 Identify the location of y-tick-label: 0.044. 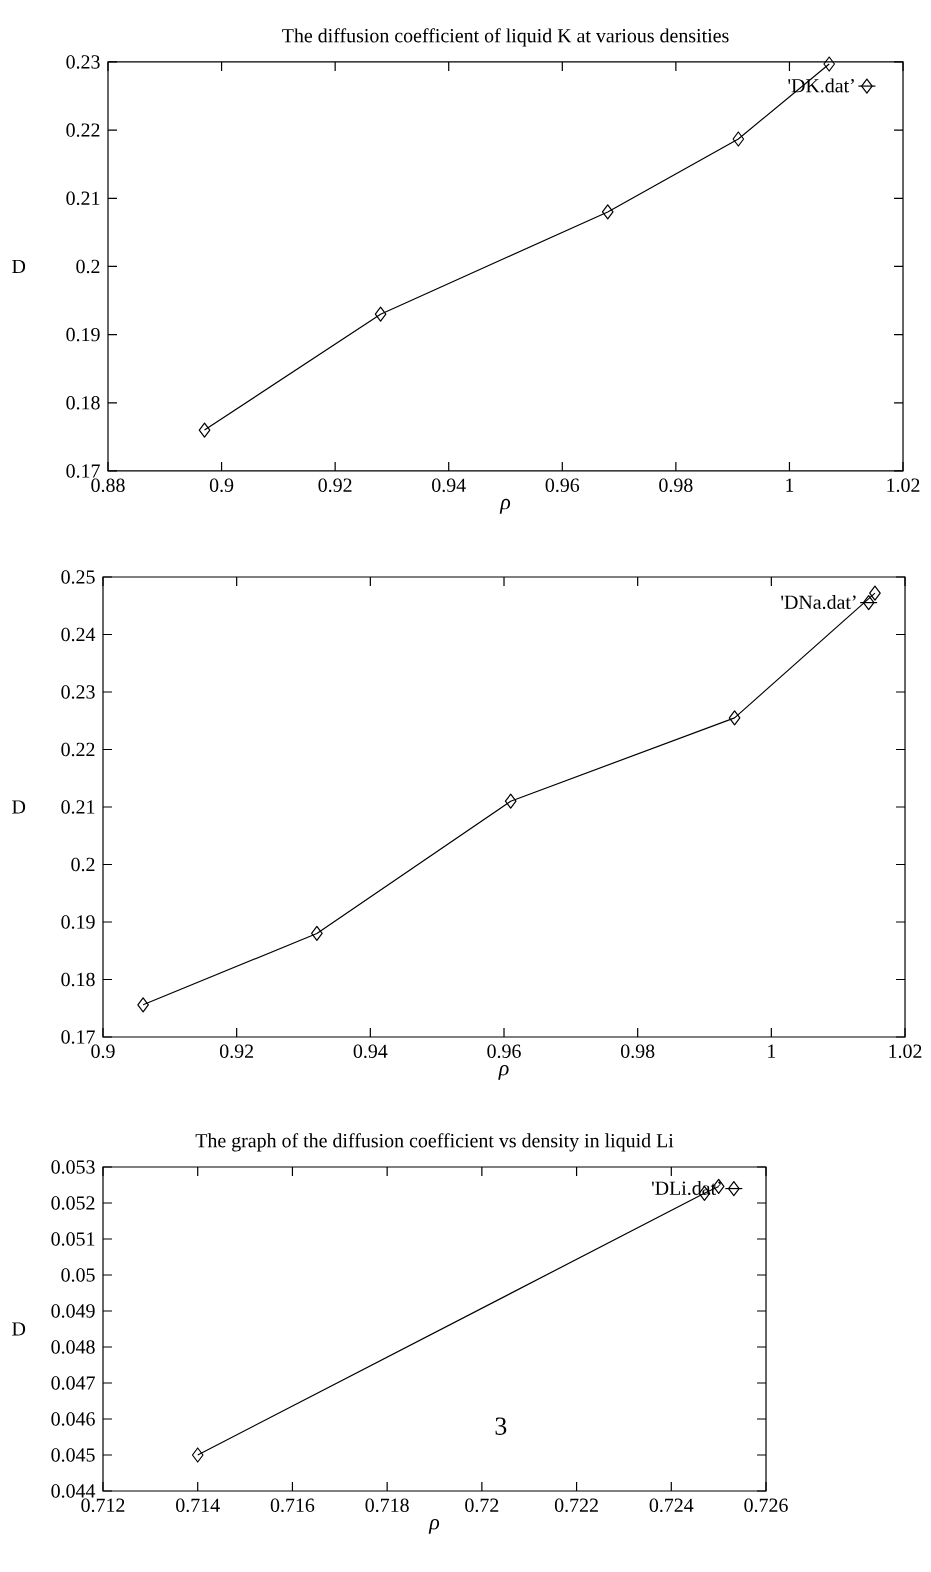
(73, 1491).